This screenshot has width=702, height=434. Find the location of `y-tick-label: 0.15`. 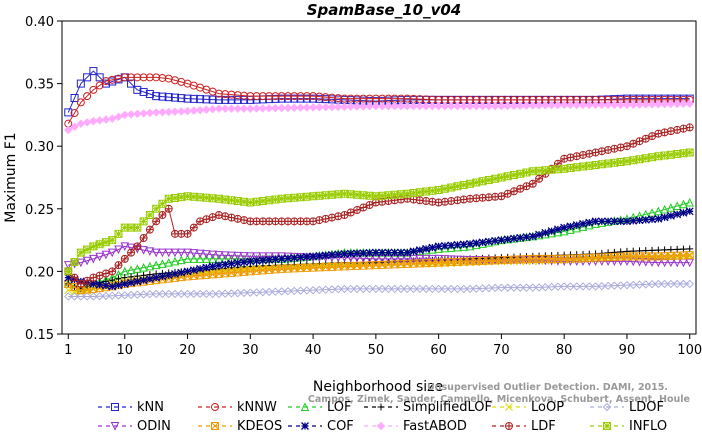

y-tick-label: 0.15 is located at coordinates (39, 335).